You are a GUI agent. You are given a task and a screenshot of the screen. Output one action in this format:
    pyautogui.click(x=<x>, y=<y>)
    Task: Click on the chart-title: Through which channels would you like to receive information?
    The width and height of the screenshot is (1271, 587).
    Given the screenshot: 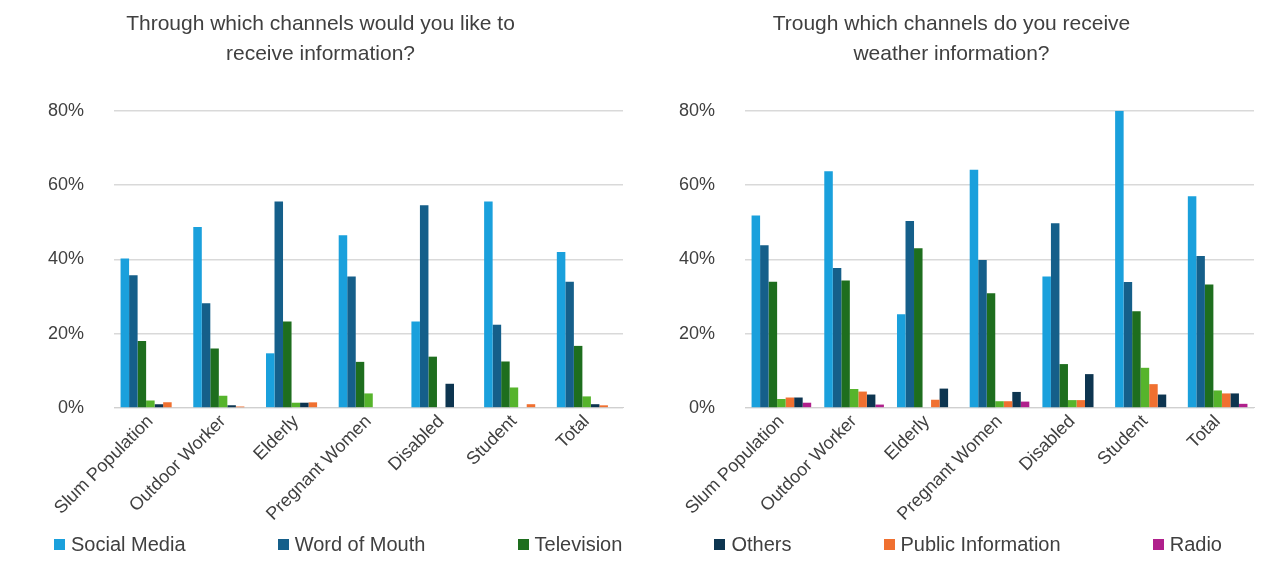 What is the action you would take?
    pyautogui.click(x=320, y=38)
    